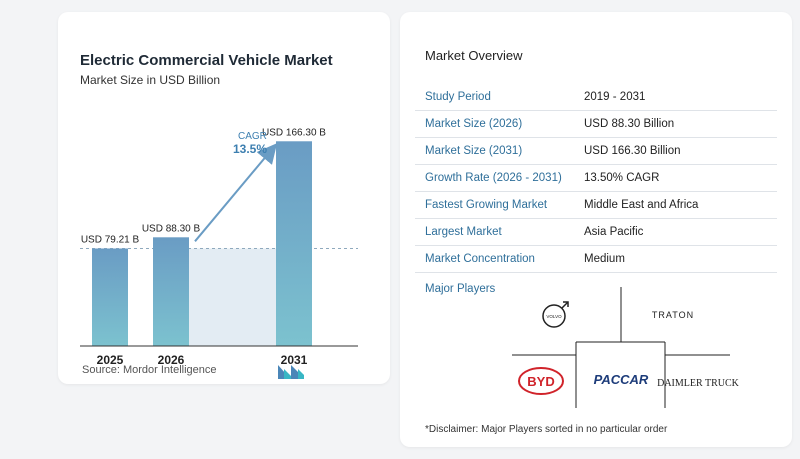 This screenshot has height=459, width=800. Describe the element at coordinates (171, 360) in the screenshot. I see `x-tick-label: 2026` at that location.